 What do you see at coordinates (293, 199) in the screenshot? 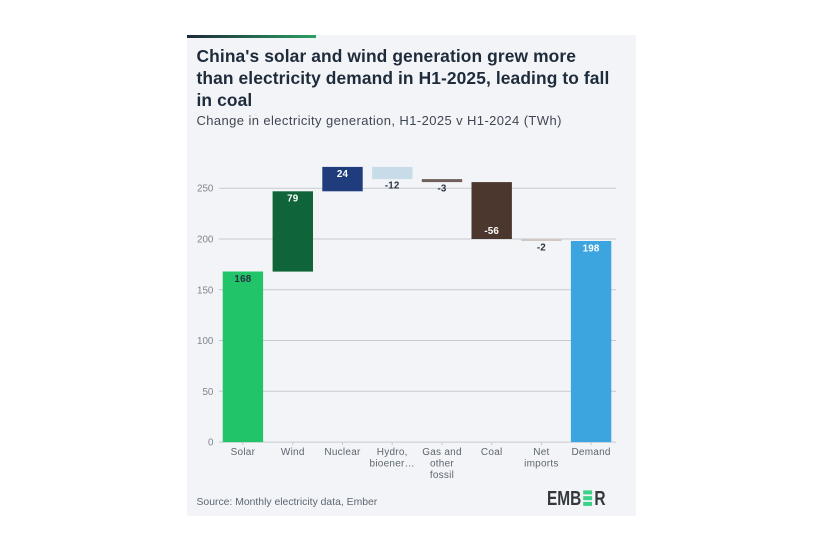
I see `svg-text: 79` at bounding box center [293, 199].